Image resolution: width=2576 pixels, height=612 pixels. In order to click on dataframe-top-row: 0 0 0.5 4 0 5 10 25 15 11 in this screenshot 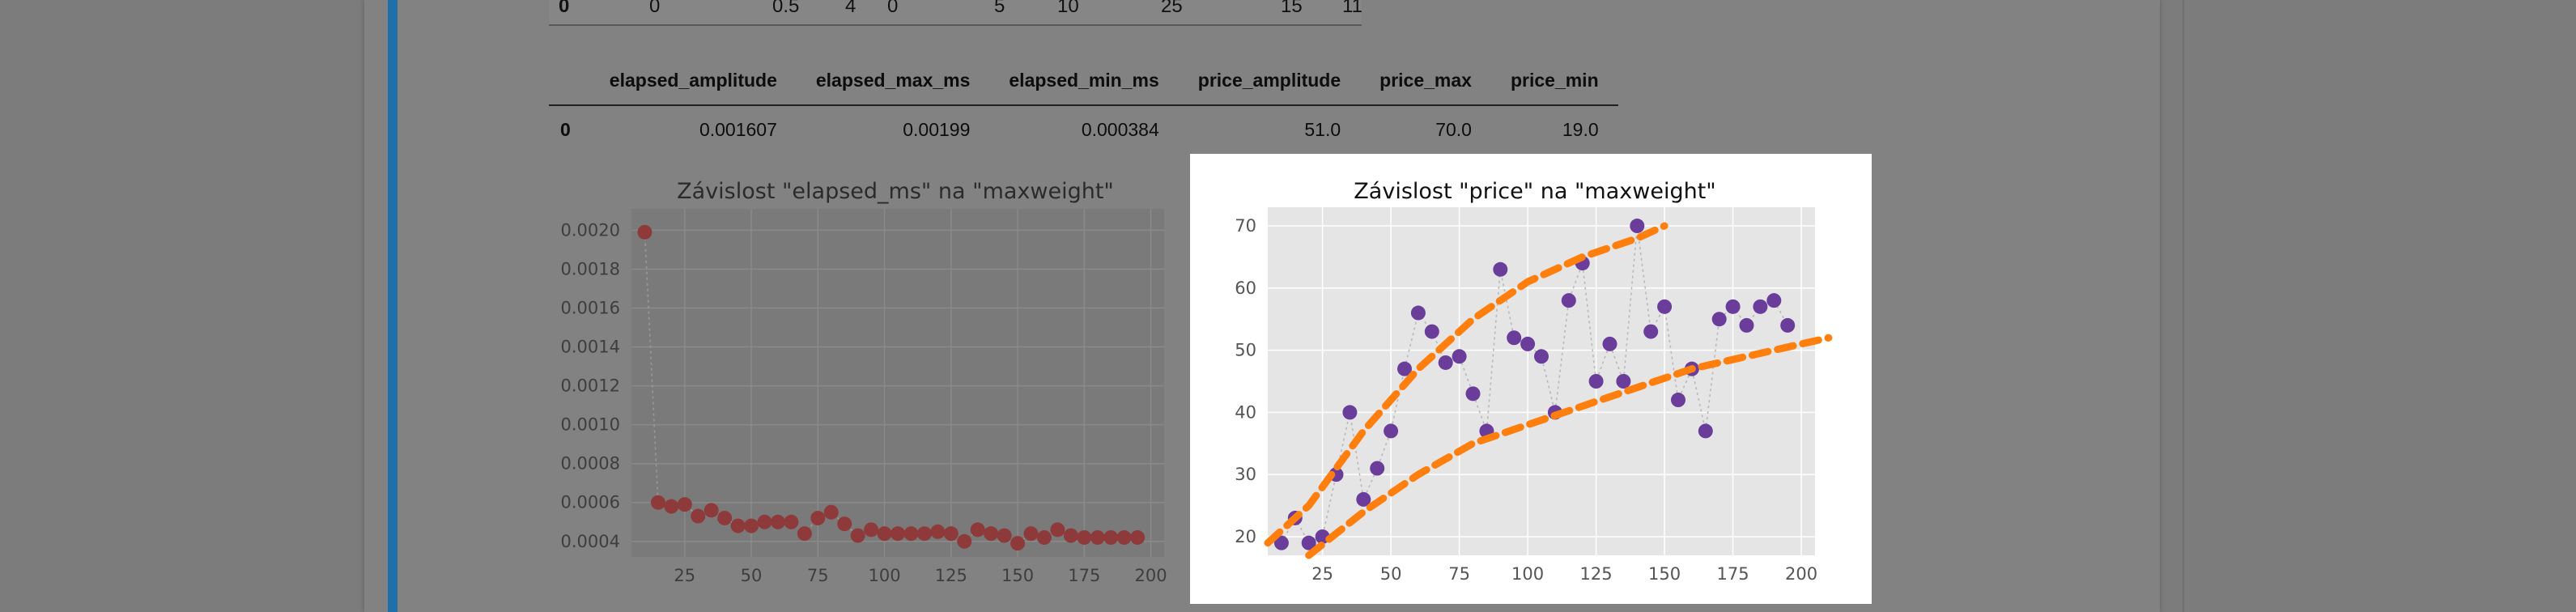, I will do `click(955, 13)`.